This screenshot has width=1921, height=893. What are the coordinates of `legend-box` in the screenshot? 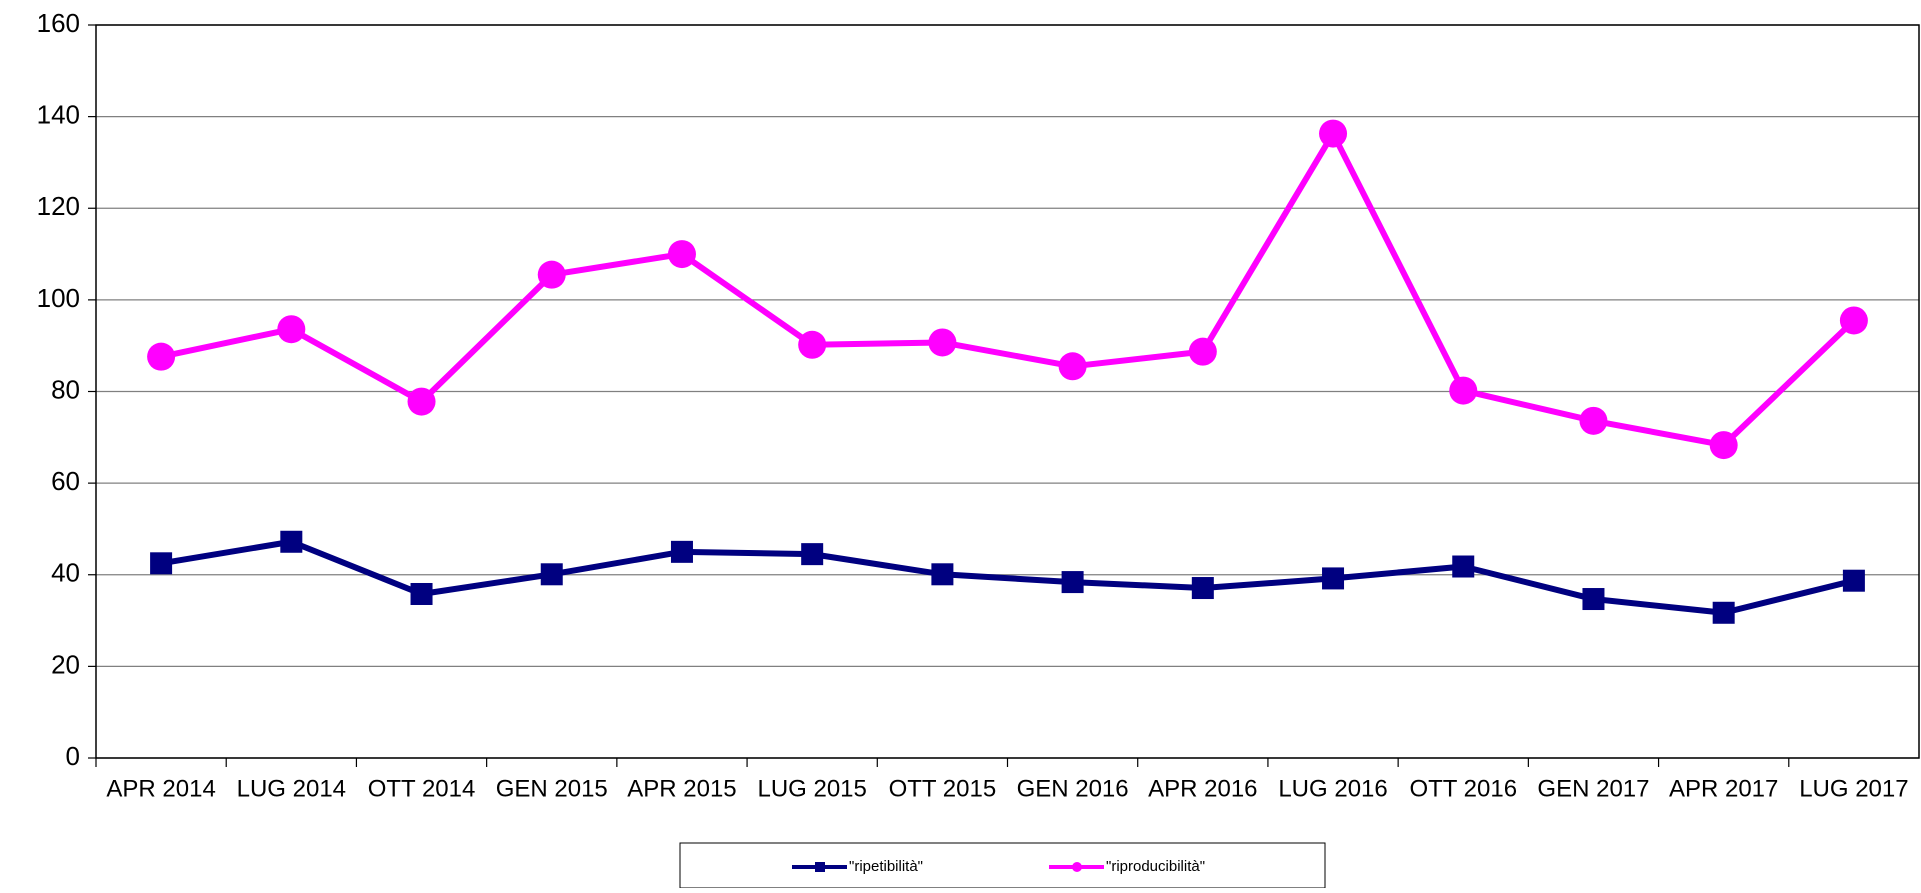 It's located at (1002, 865).